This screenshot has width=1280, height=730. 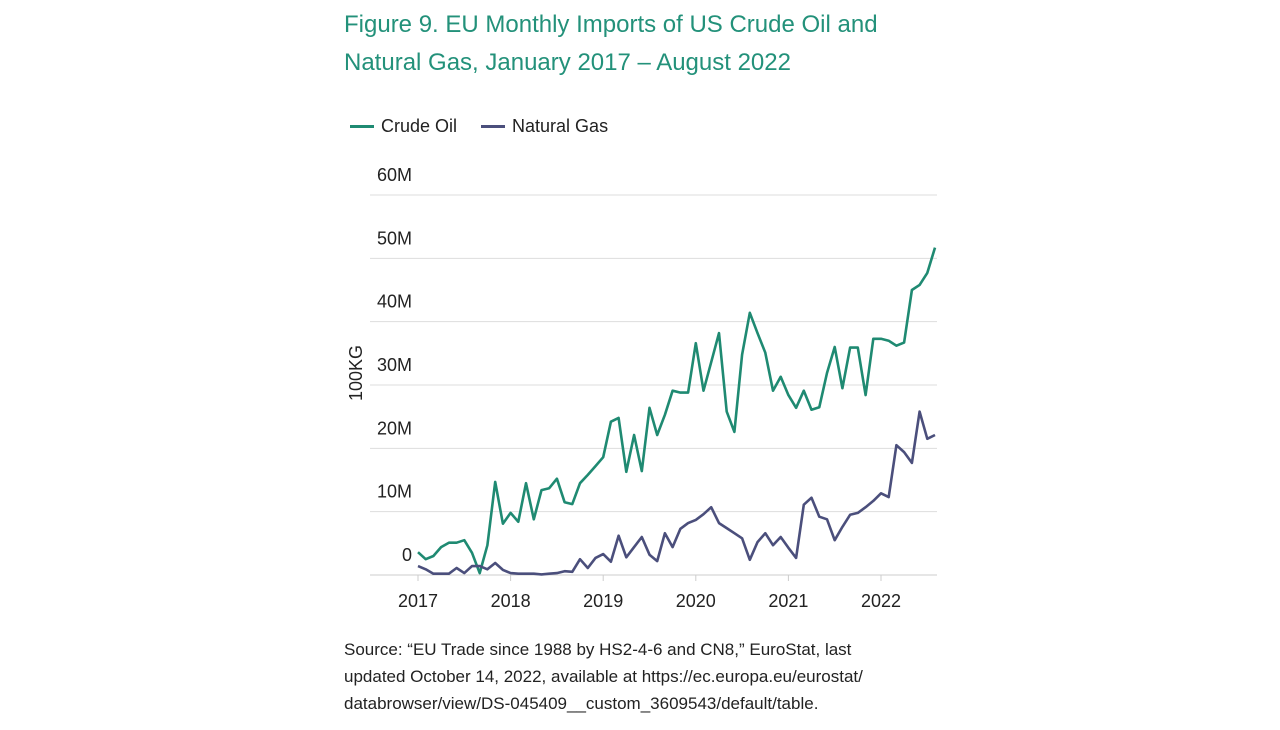 What do you see at coordinates (394, 428) in the screenshot?
I see `y-tick-label: 20M` at bounding box center [394, 428].